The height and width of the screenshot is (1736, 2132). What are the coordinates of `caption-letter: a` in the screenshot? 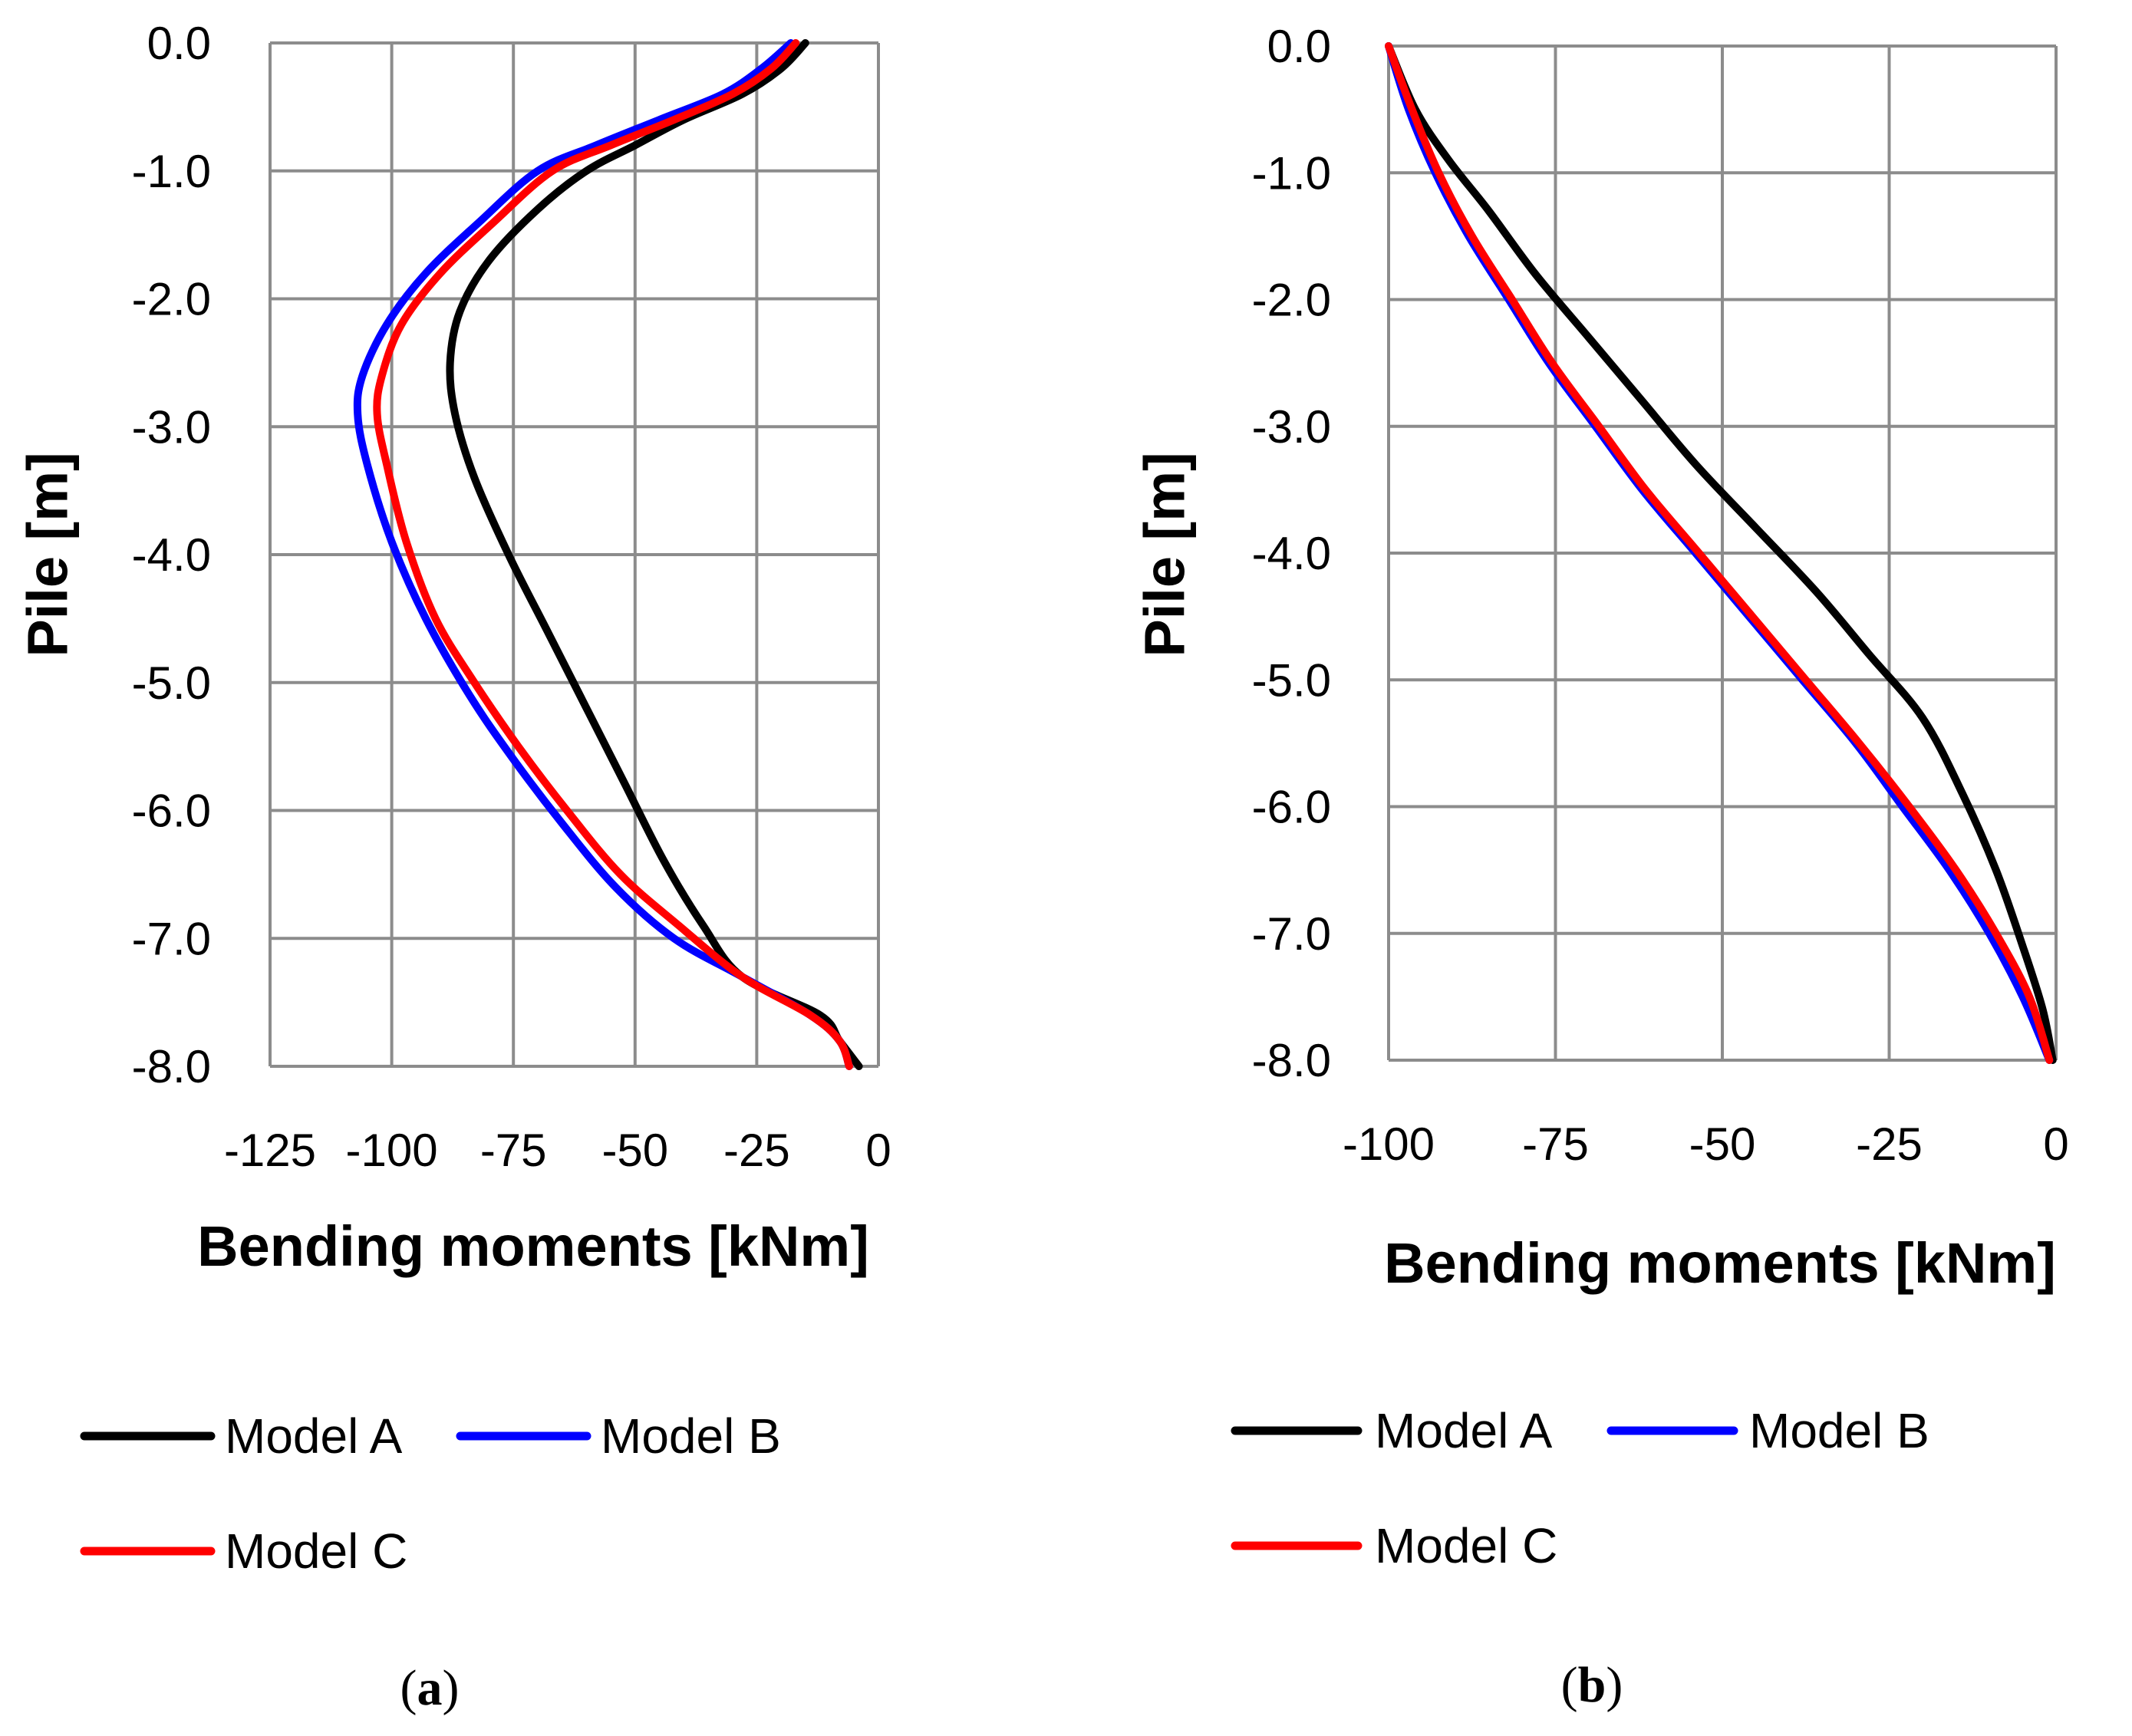 It's located at (430, 1688).